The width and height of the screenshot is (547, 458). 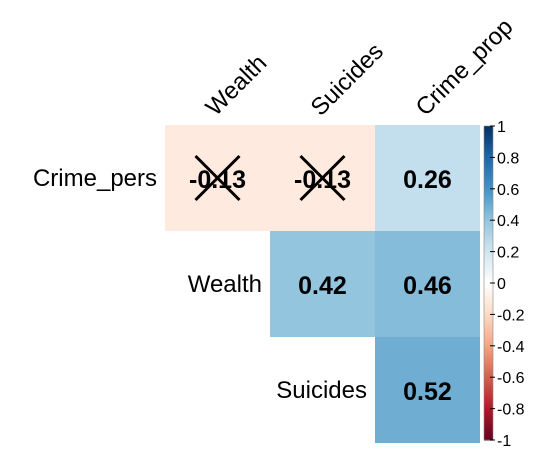 What do you see at coordinates (508, 190) in the screenshot?
I see `colorbar-tick-label: 0.6` at bounding box center [508, 190].